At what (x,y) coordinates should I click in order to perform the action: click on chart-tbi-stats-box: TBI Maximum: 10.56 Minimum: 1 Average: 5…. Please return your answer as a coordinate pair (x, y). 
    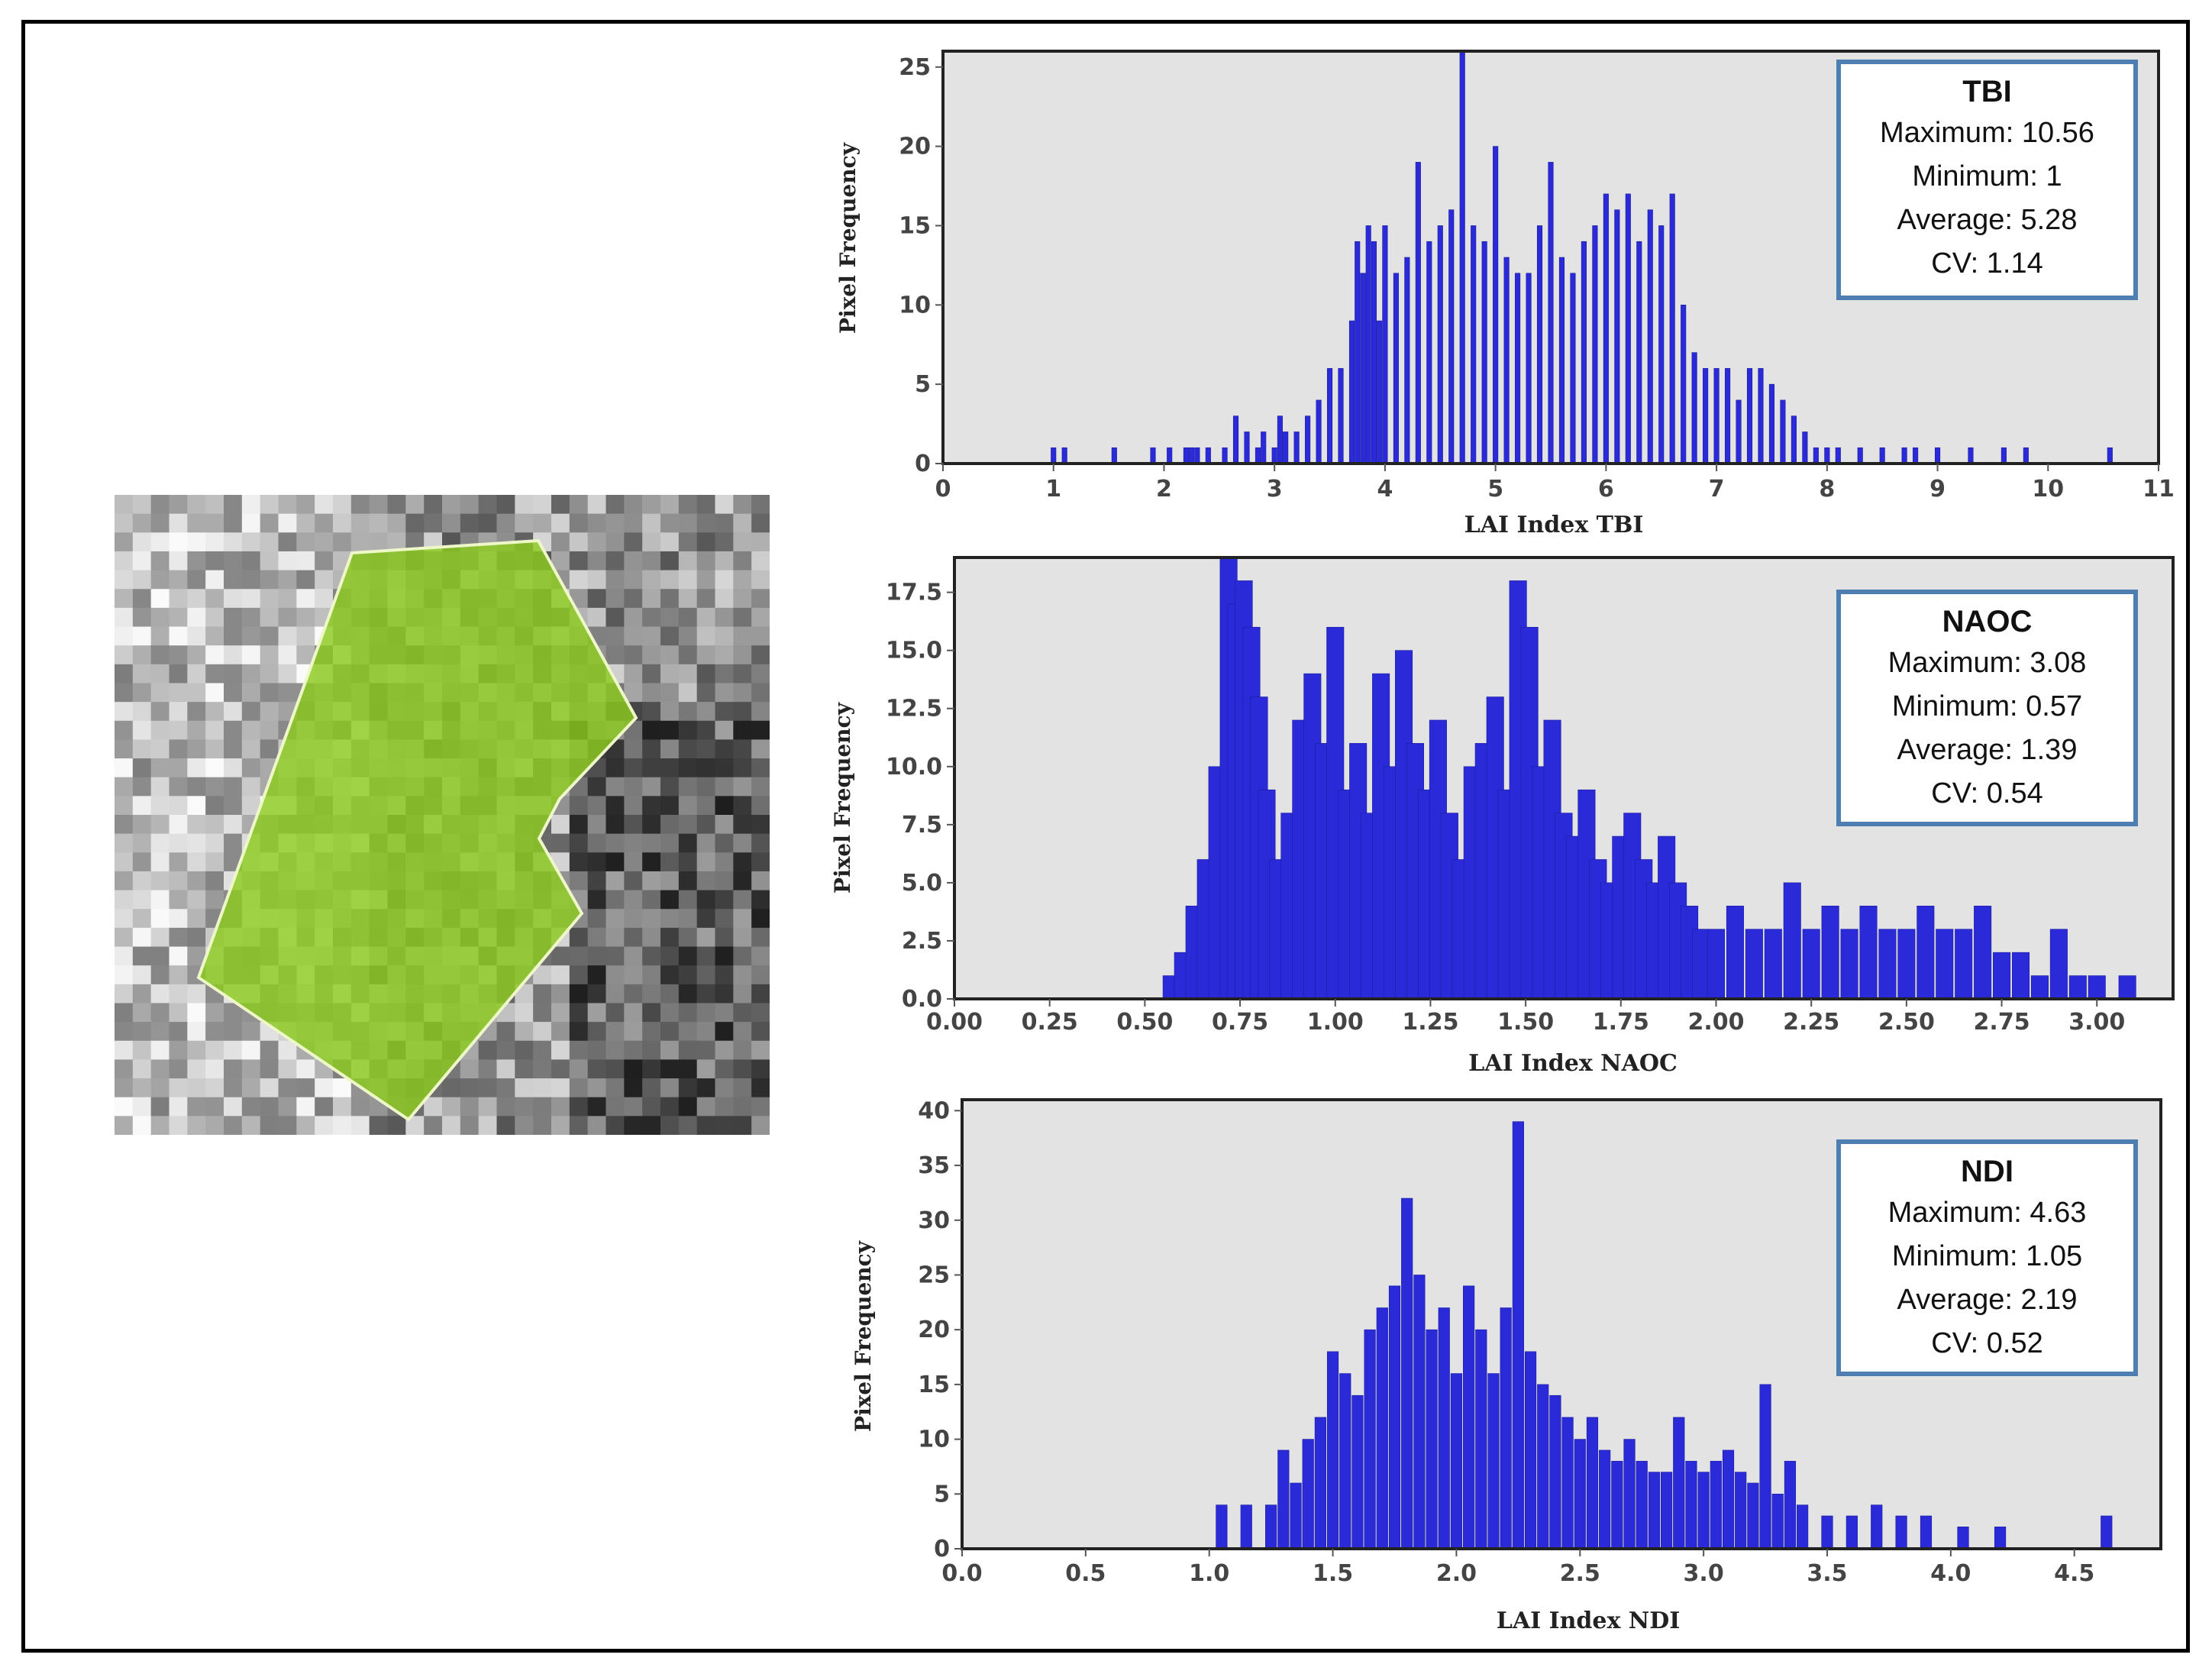
    Looking at the image, I should click on (1987, 180).